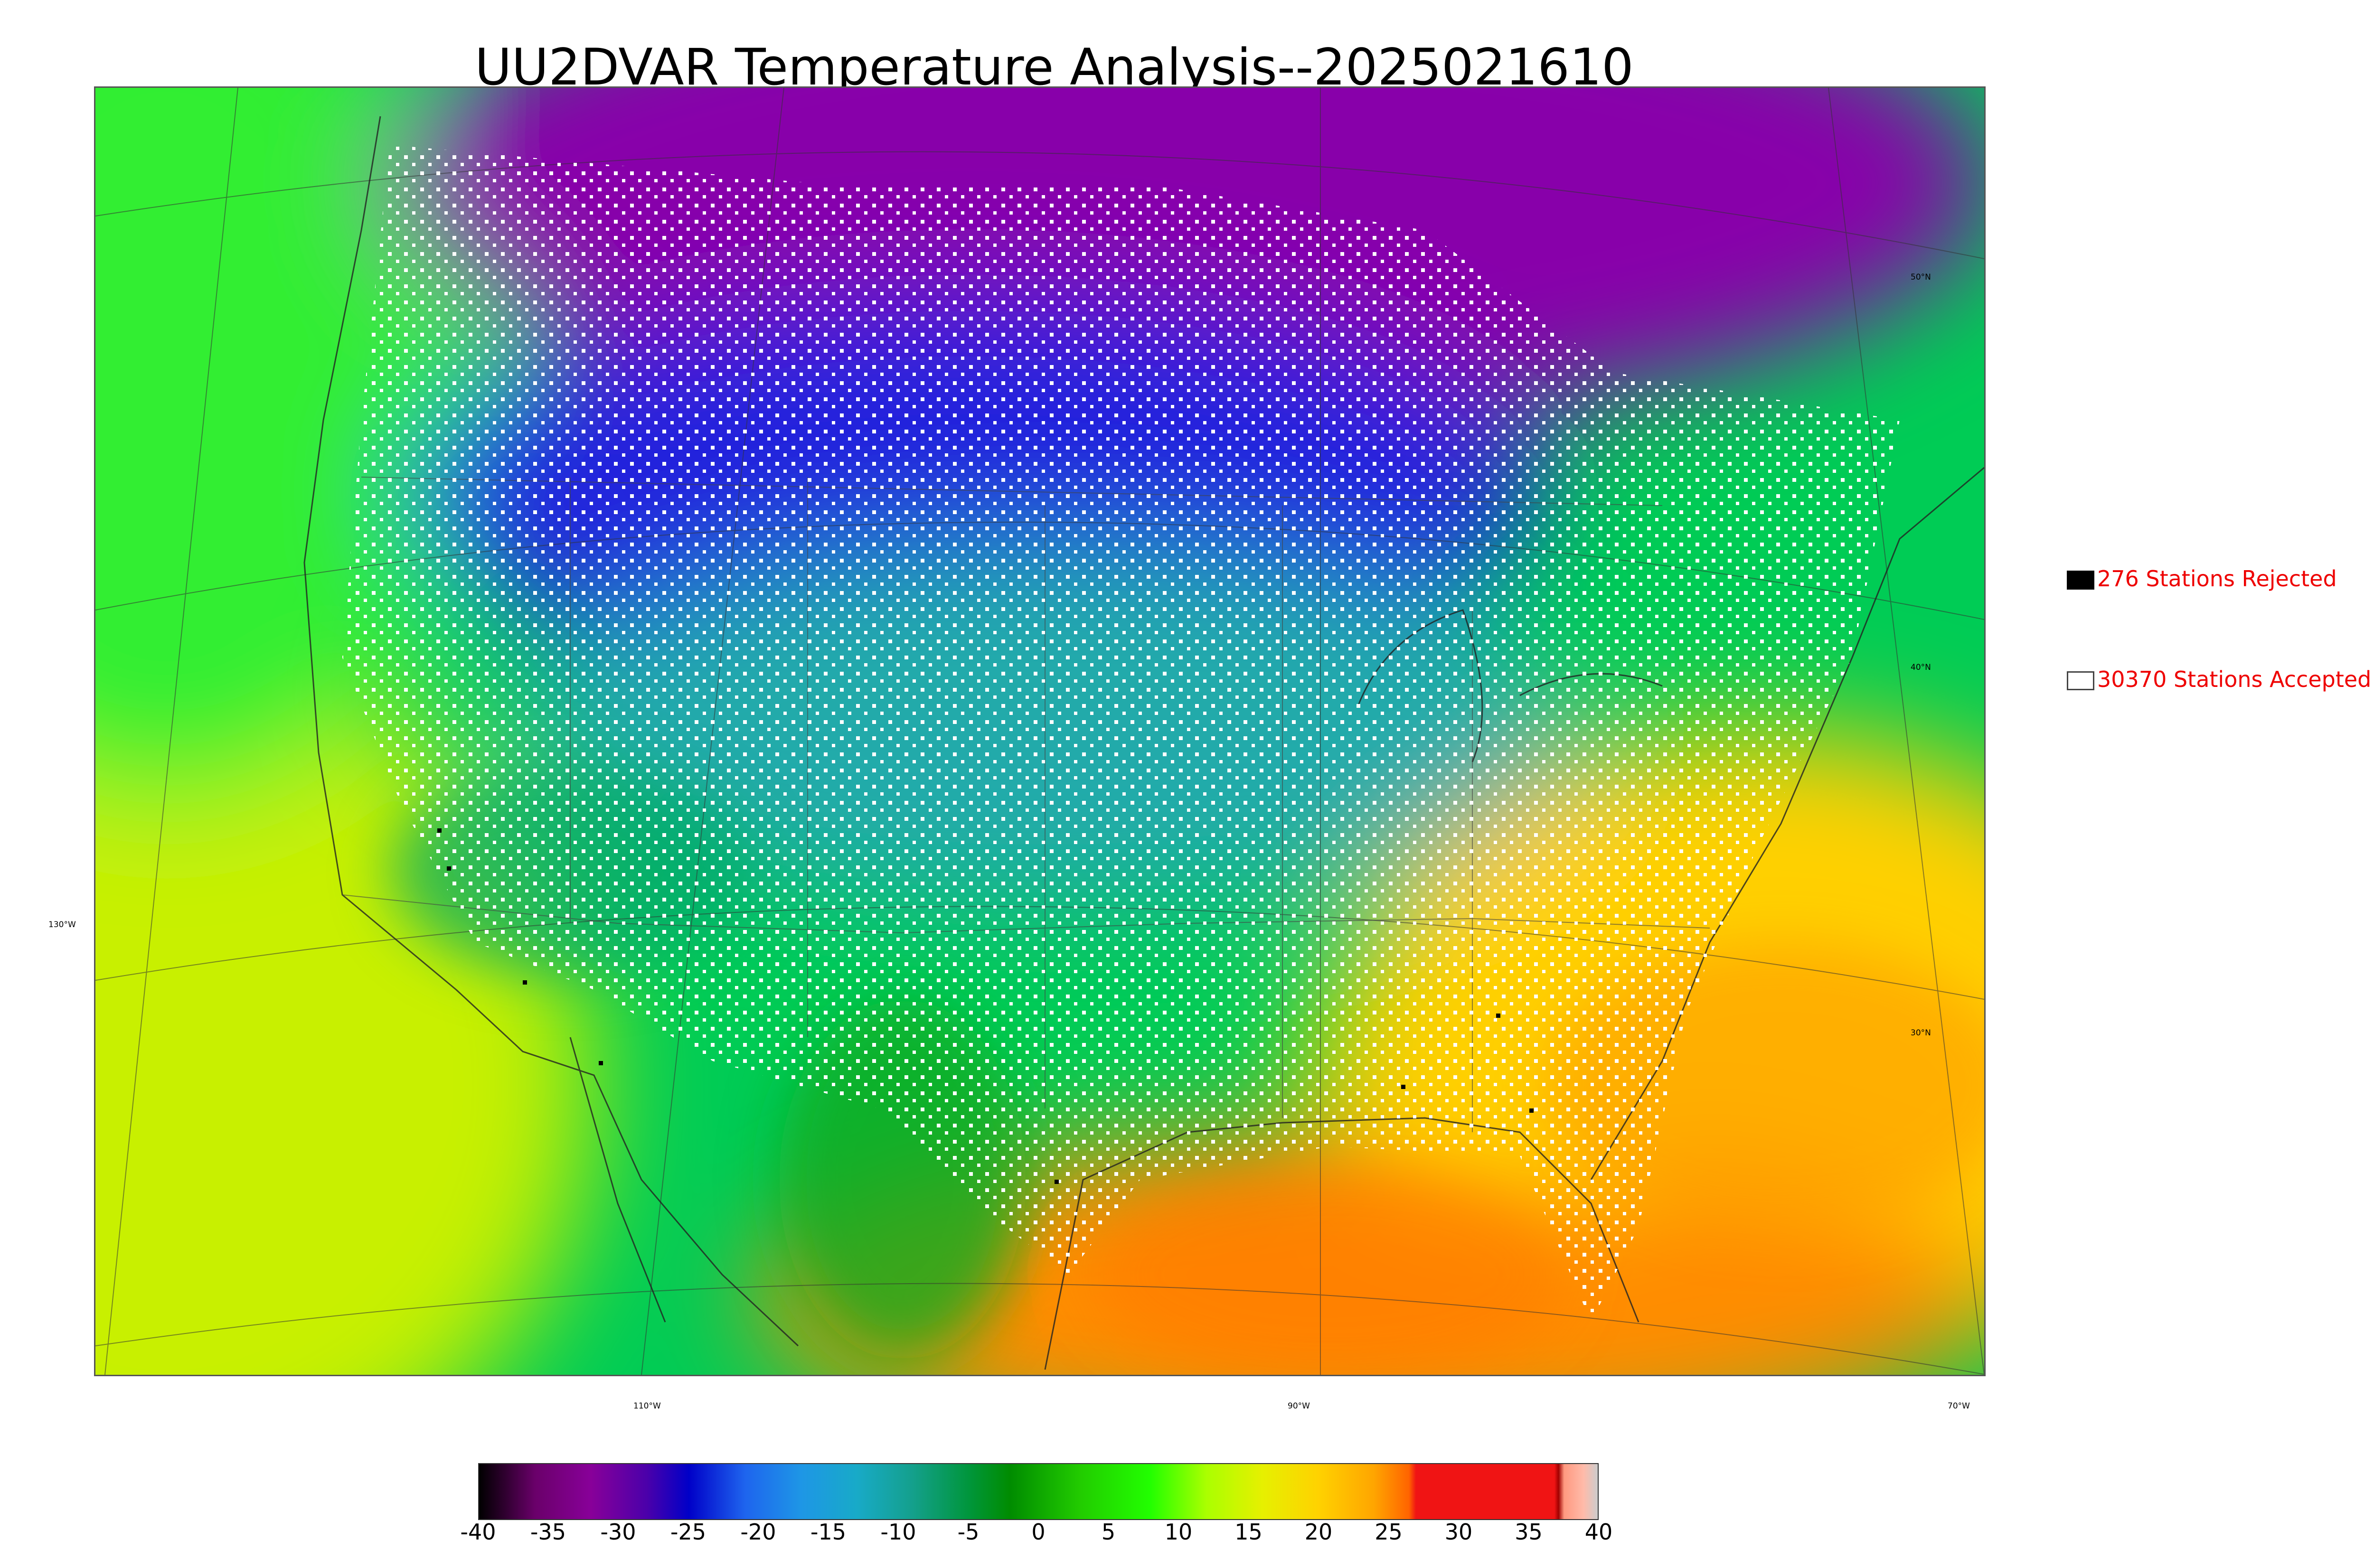  Describe the element at coordinates (1529, 1532) in the screenshot. I see `colorbar-tick-label: 35` at that location.